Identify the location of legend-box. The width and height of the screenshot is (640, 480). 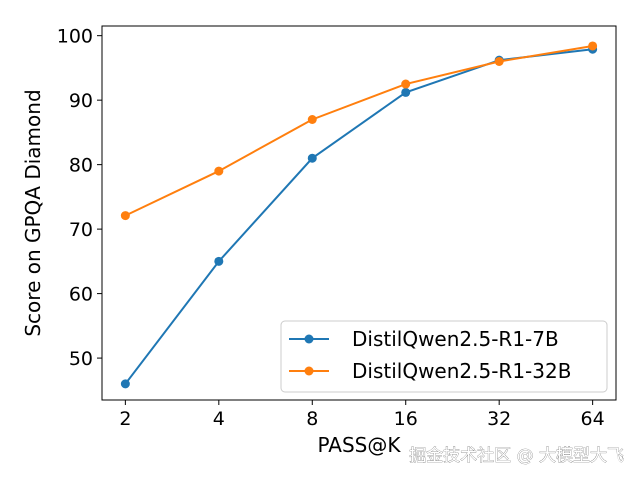
(444, 356).